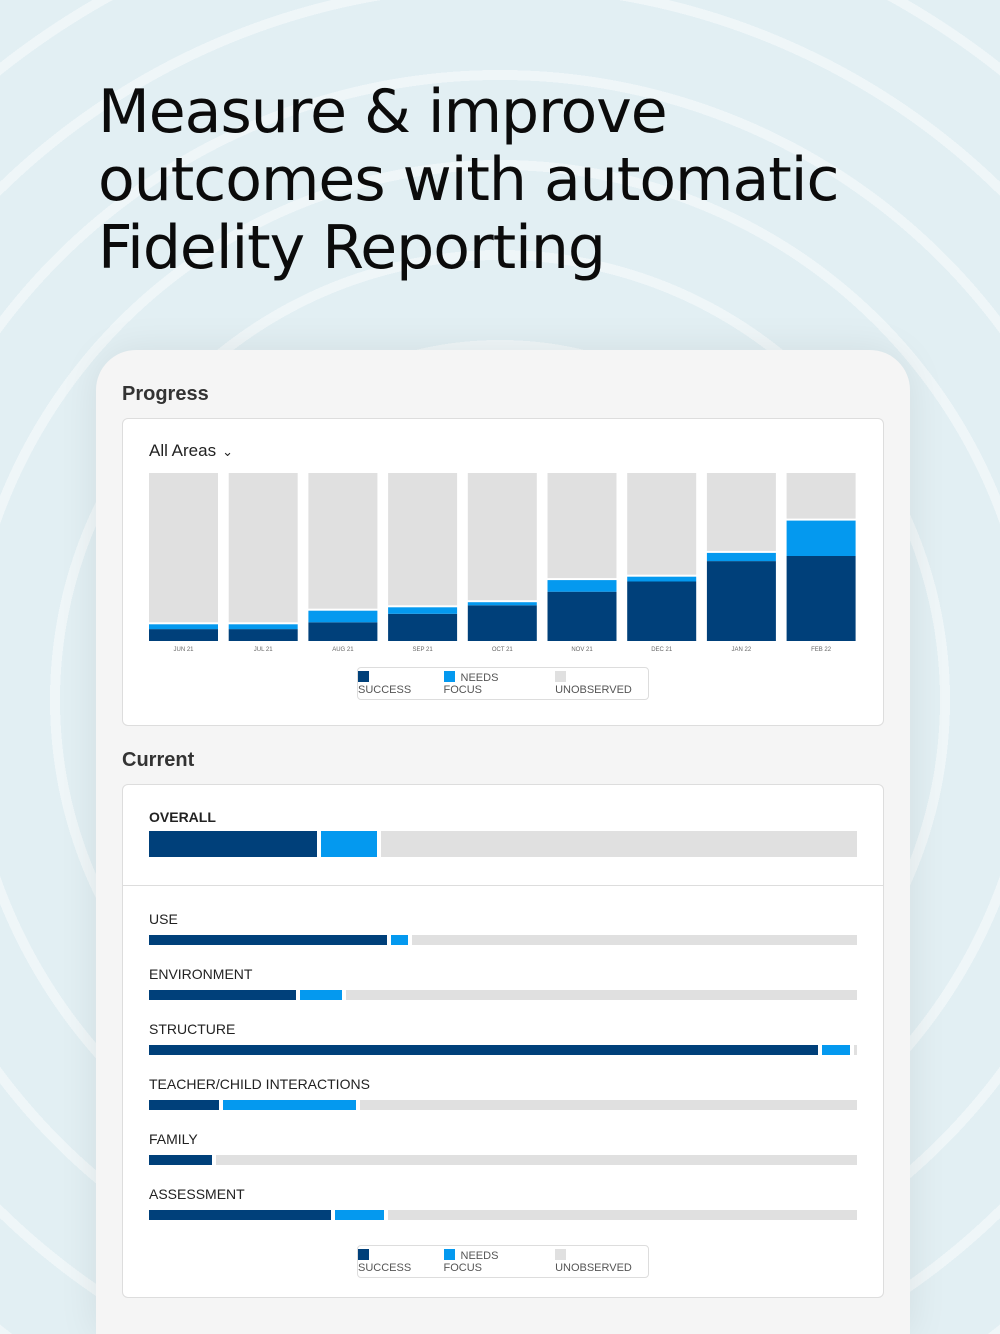 The image size is (1000, 1334). Describe the element at coordinates (503, 650) in the screenshot. I see `x-tick-label: OCT 21` at that location.